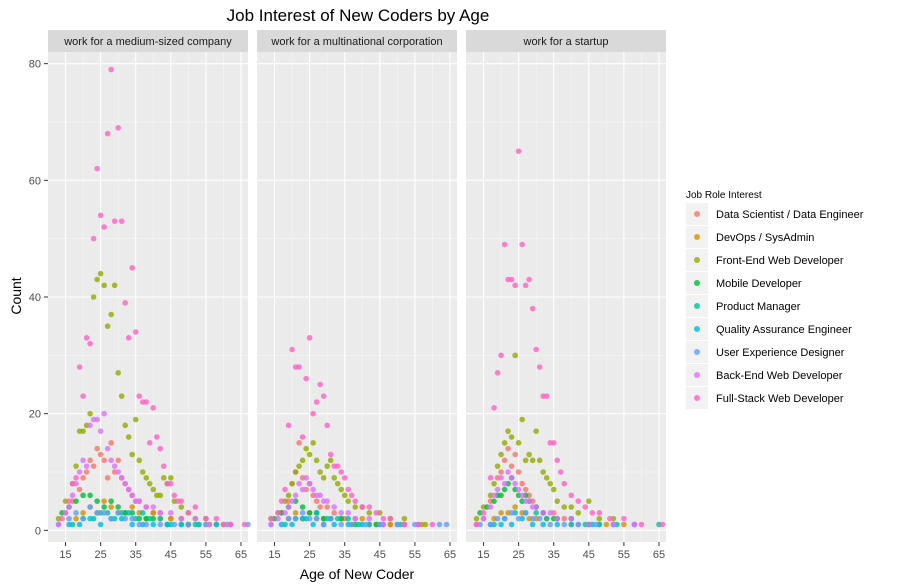 The image size is (900, 588). Describe the element at coordinates (101, 555) in the screenshot. I see `x-tick-label: 25` at that location.